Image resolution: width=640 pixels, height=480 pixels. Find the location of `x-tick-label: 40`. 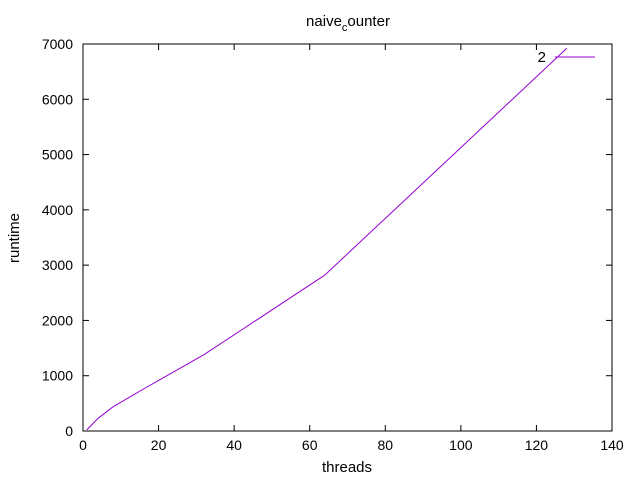

x-tick-label: 40 is located at coordinates (234, 445).